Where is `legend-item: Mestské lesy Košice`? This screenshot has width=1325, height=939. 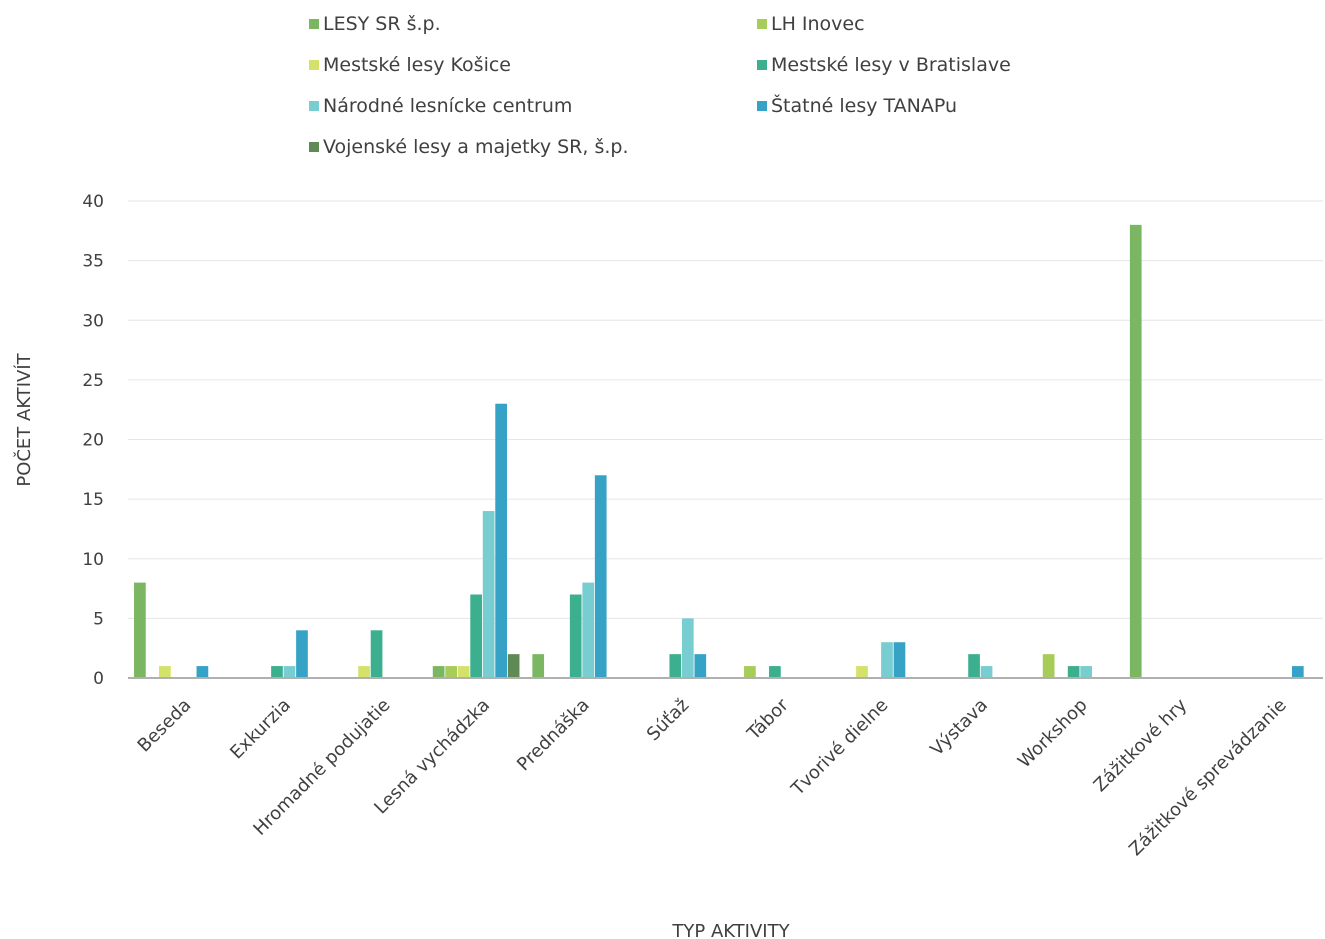 legend-item: Mestské lesy Košice is located at coordinates (410, 65).